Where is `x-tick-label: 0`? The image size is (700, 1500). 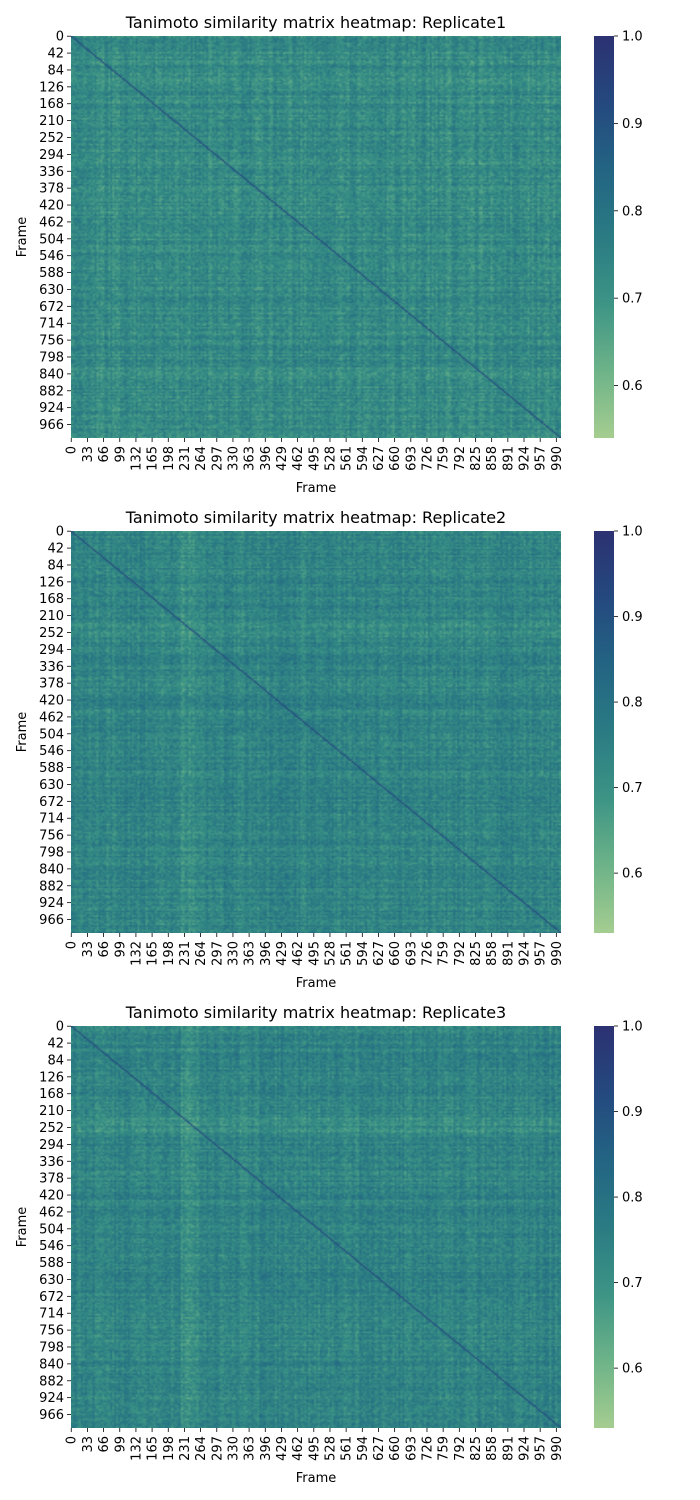 x-tick-label: 0 is located at coordinates (72, 945).